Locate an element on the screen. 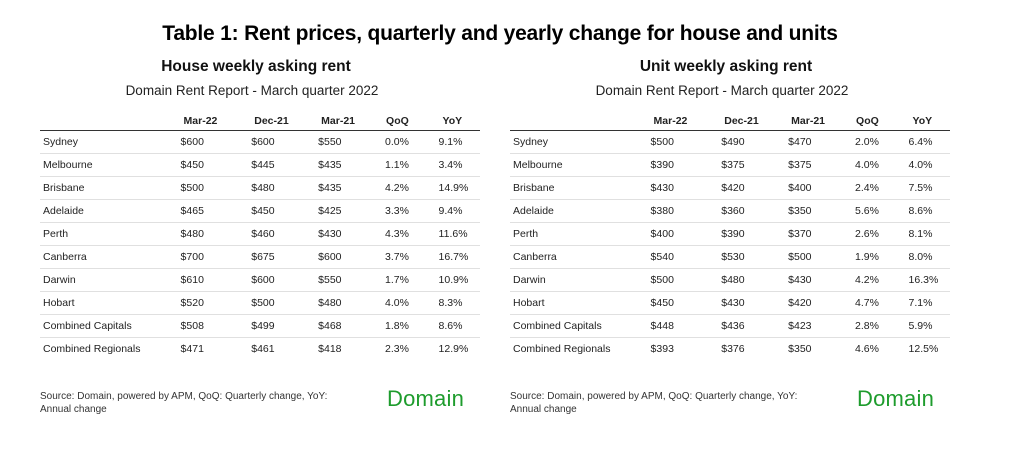  dec-21-cell: $360 is located at coordinates (755, 211).